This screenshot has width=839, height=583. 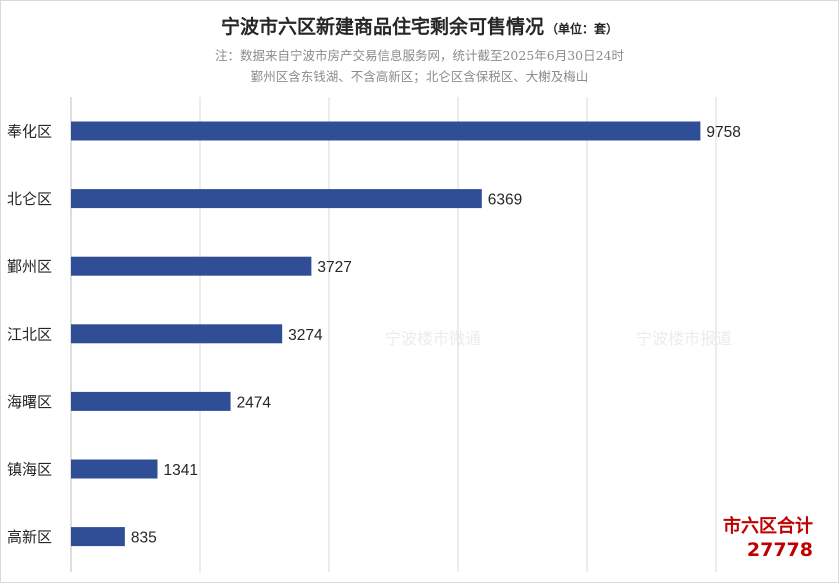 What do you see at coordinates (779, 550) in the screenshot?
I see `total-value: 27778` at bounding box center [779, 550].